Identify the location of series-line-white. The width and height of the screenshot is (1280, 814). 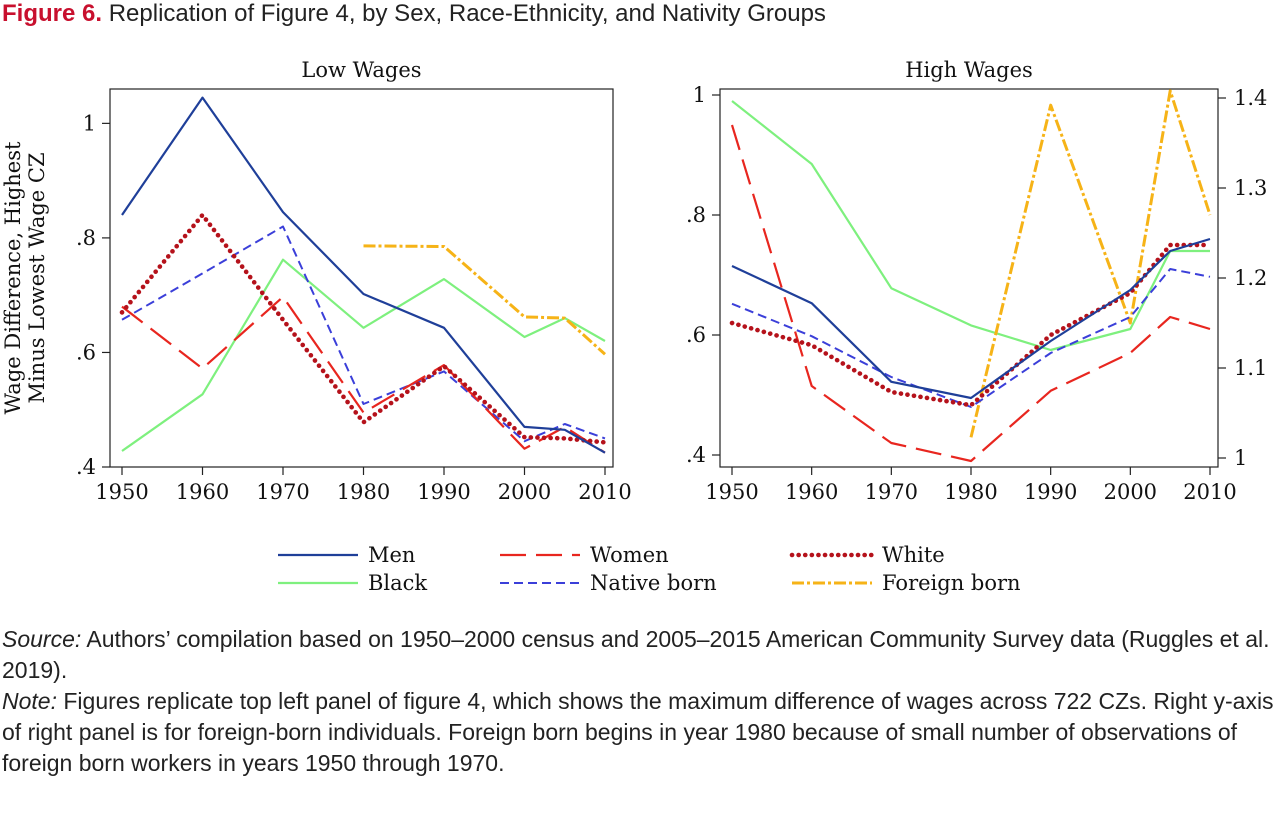
(363, 328).